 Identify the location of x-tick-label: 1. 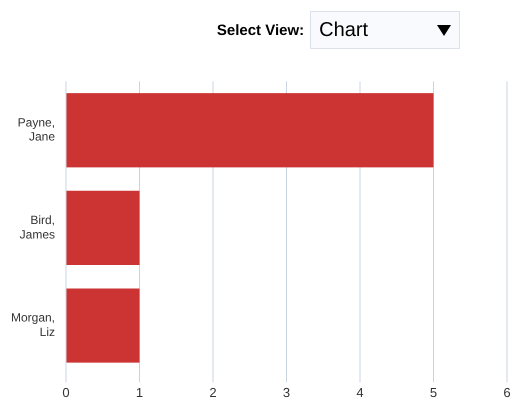
(140, 392).